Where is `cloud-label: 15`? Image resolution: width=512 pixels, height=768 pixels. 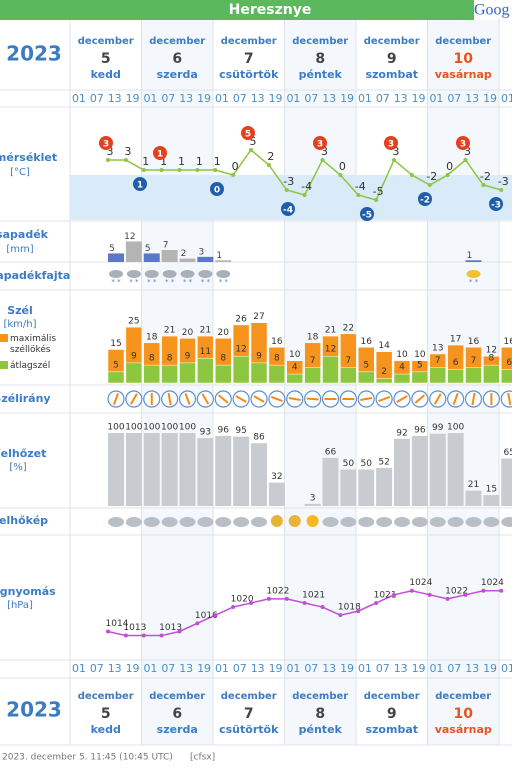
cloud-label: 15 is located at coordinates (491, 490).